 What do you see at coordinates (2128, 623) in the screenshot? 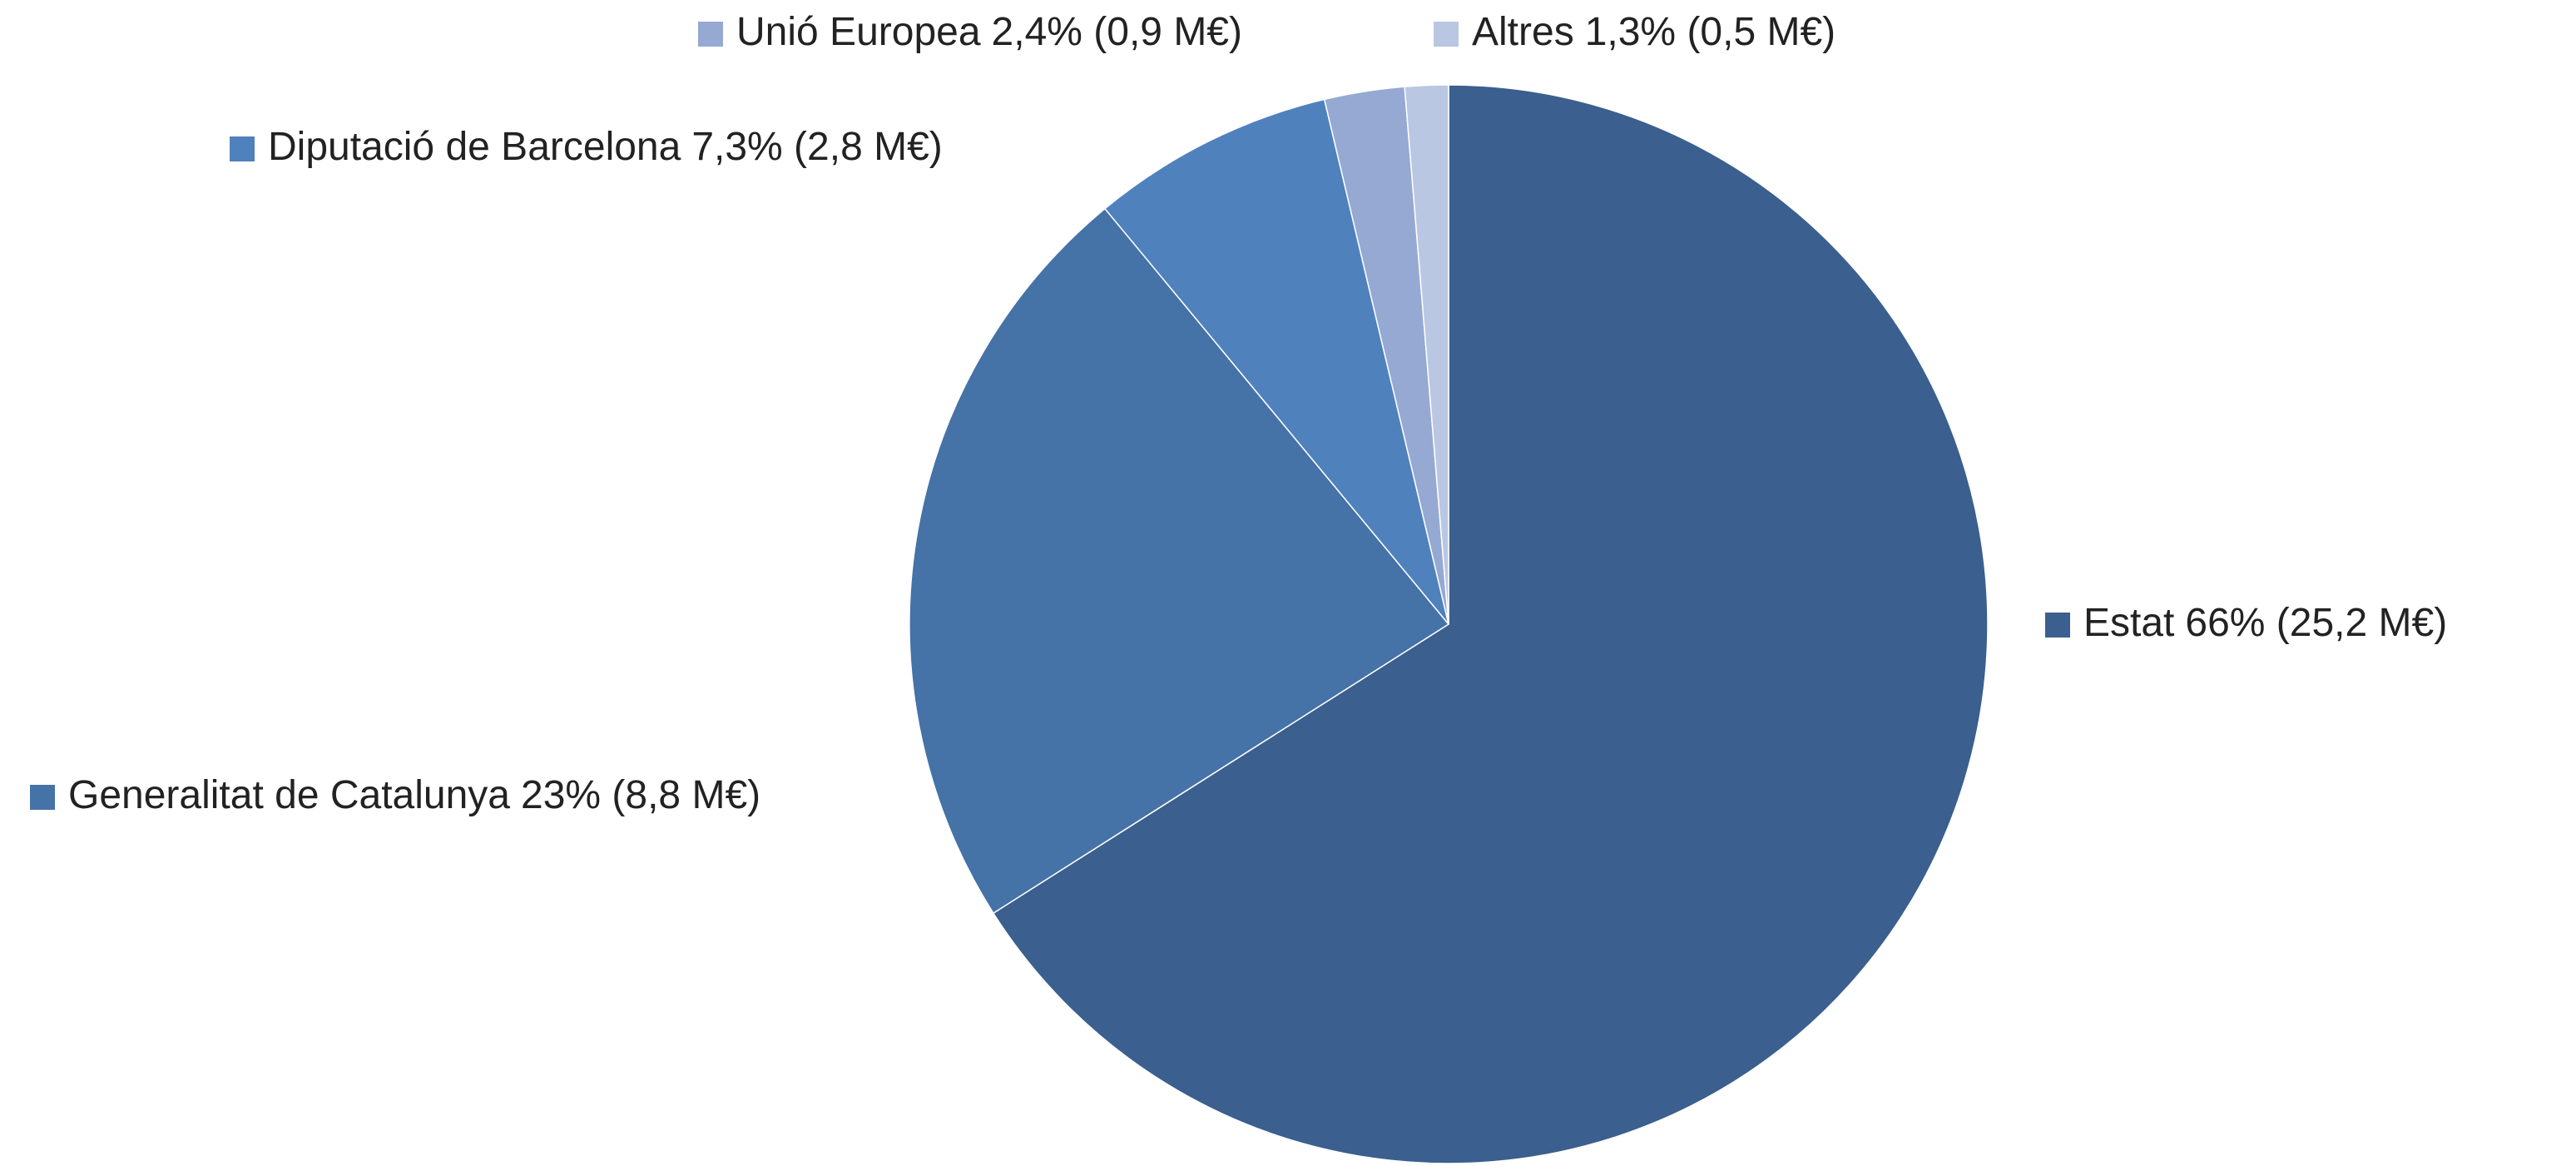
I see `category-label: Estat` at bounding box center [2128, 623].